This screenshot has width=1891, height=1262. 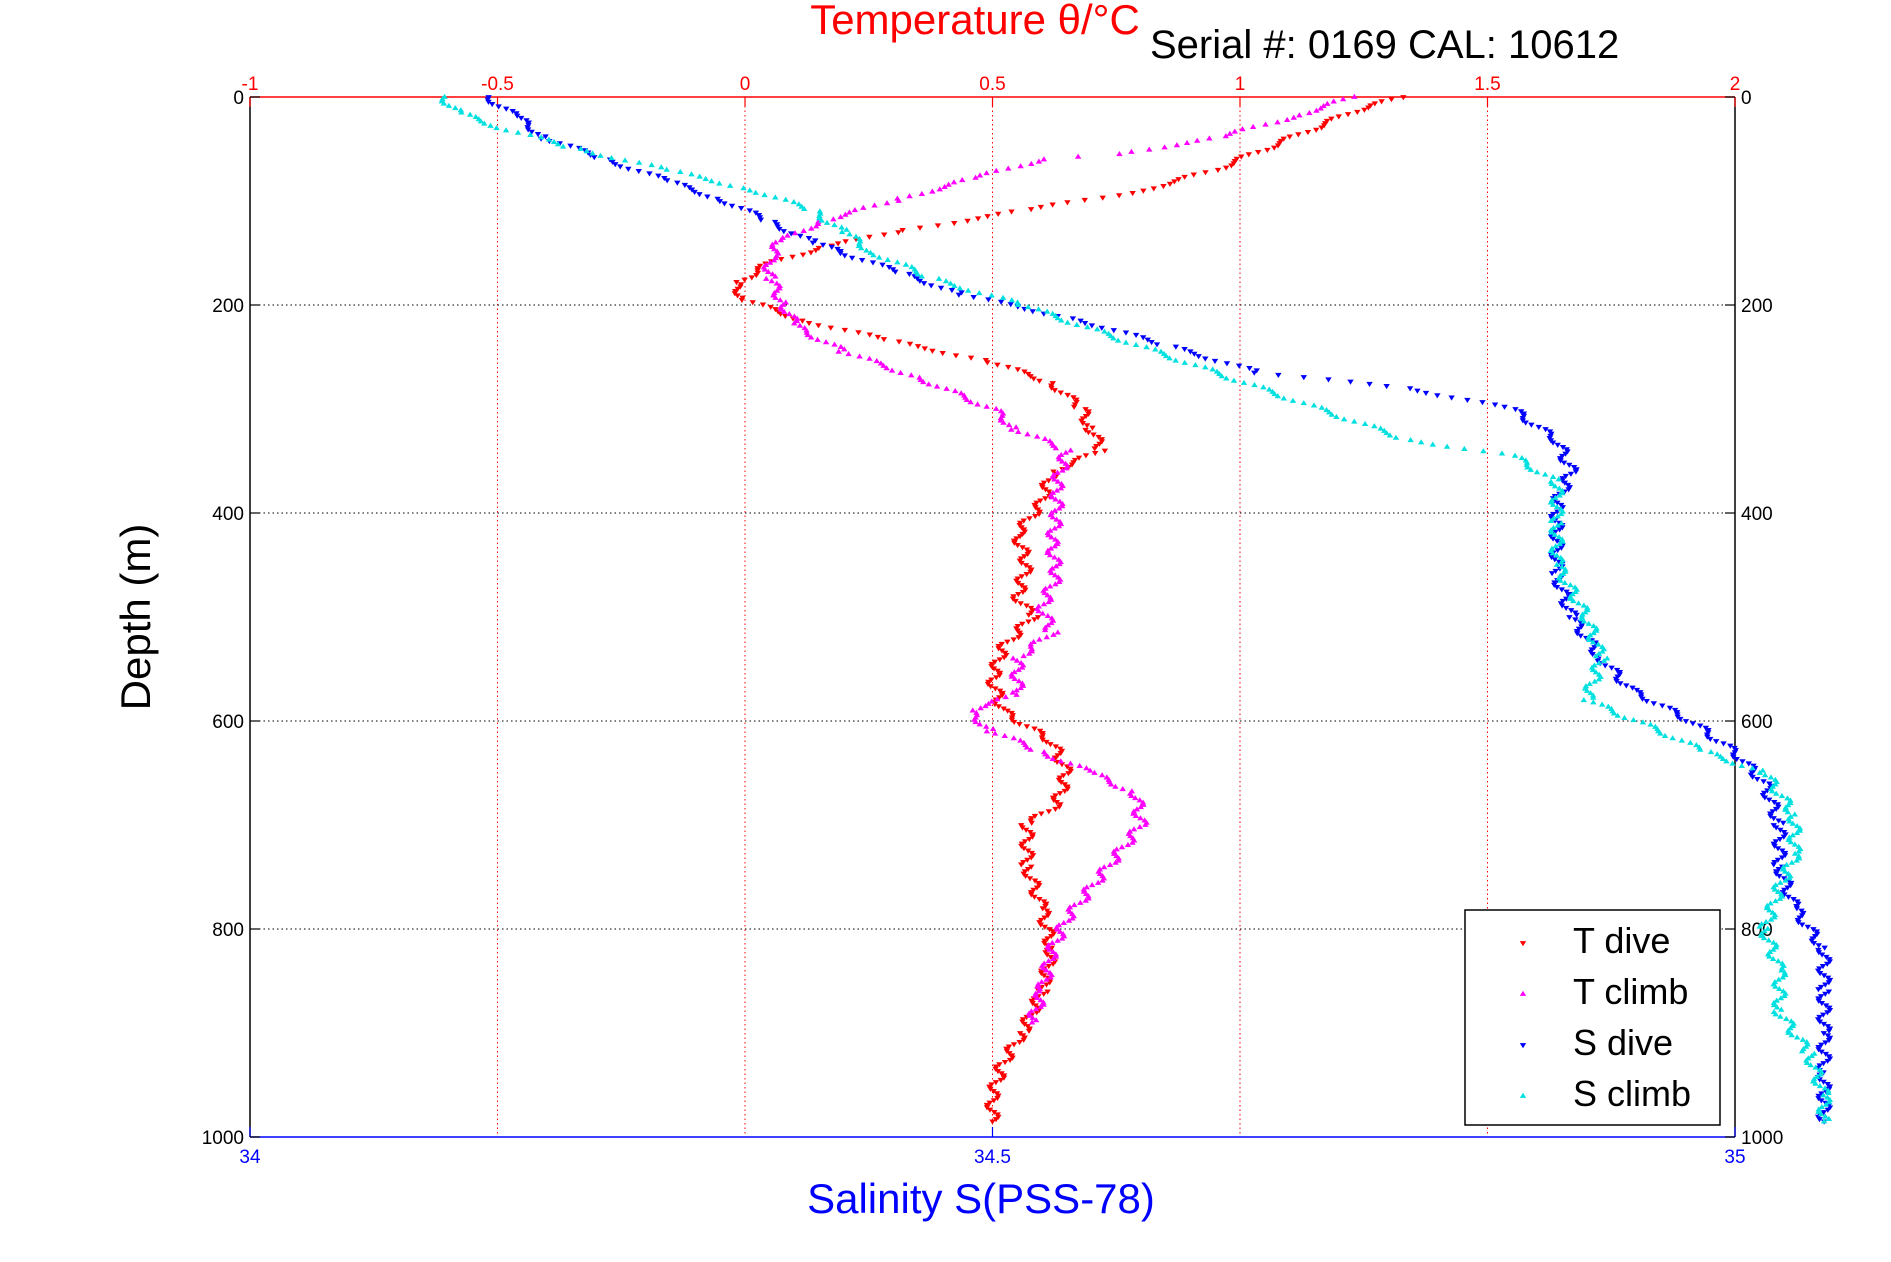 I want to click on temperature-tick-label: -1, so click(x=250, y=84).